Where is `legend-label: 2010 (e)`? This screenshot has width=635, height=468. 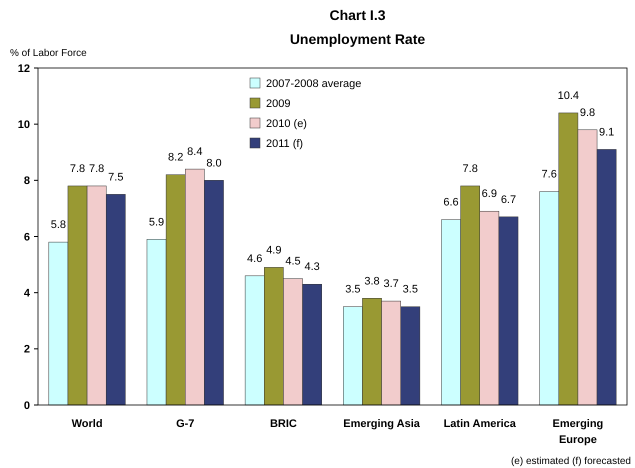 legend-label: 2010 (e) is located at coordinates (286, 124).